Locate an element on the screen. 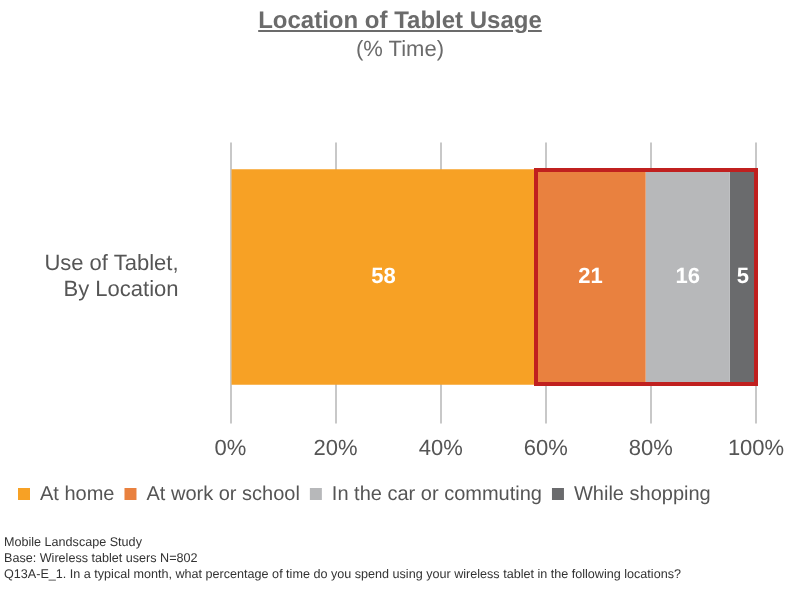 The width and height of the screenshot is (800, 606). data-label: 58 is located at coordinates (383, 277).